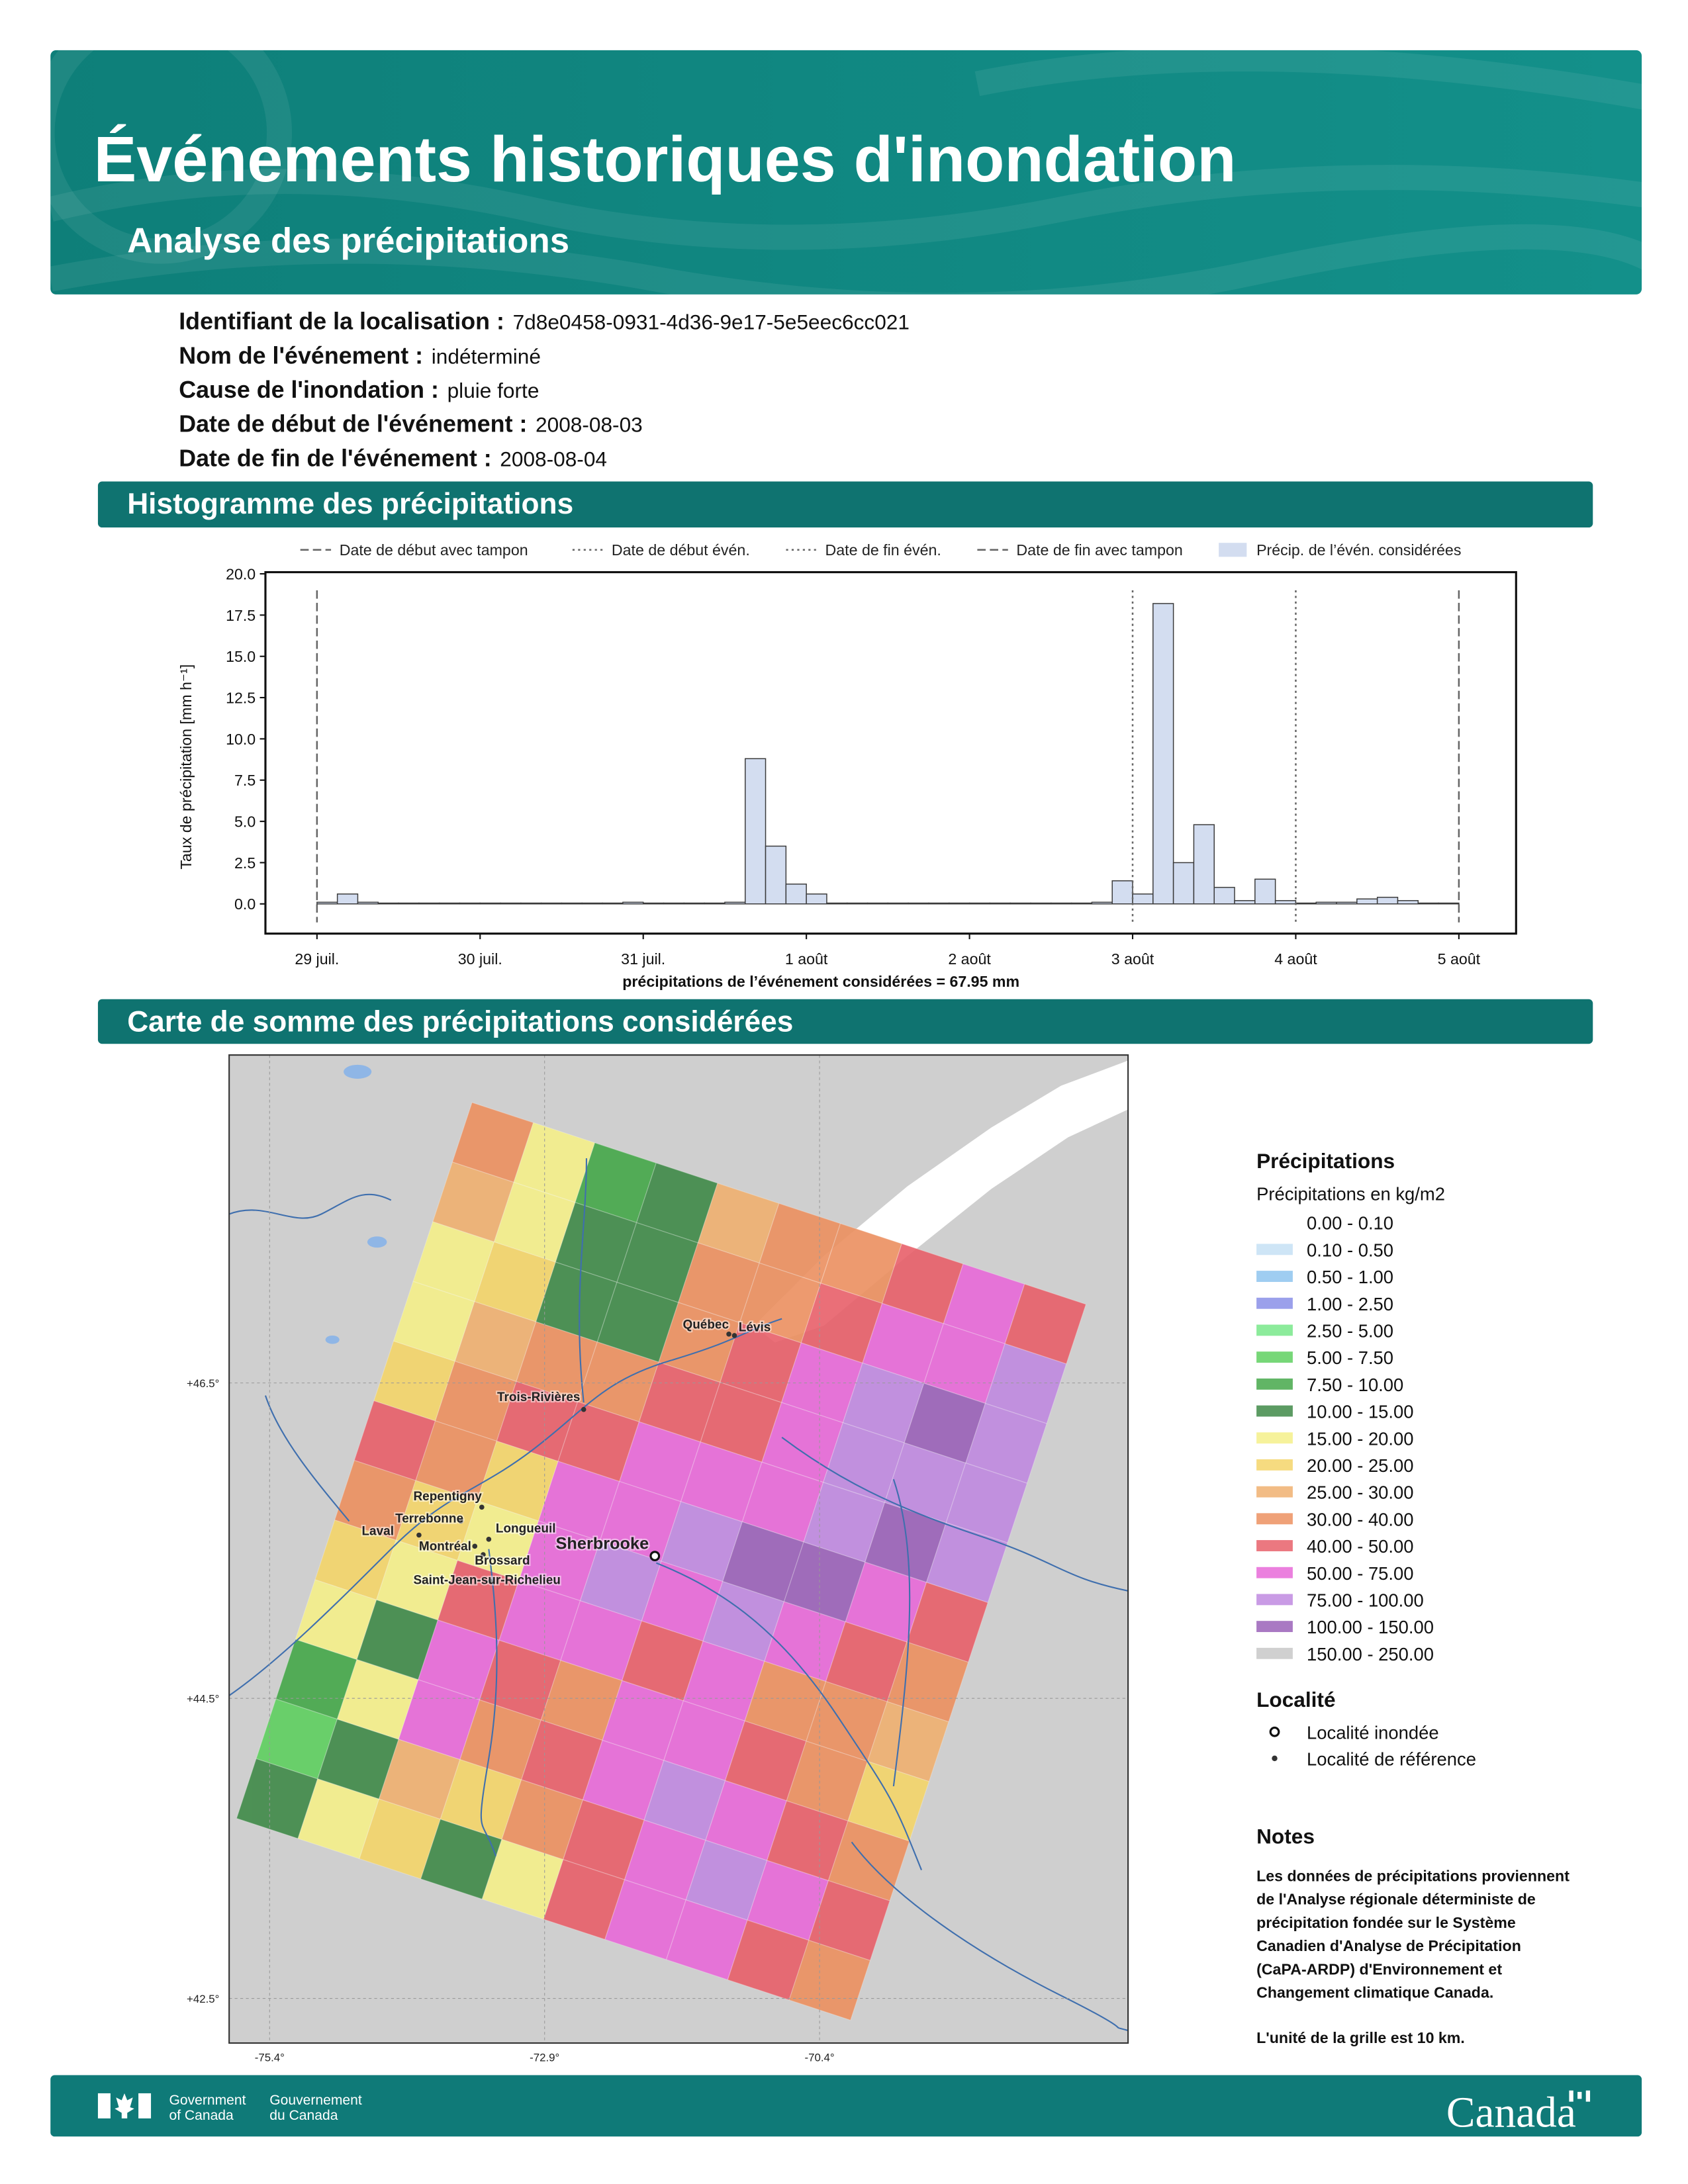  What do you see at coordinates (1285, 1836) in the screenshot?
I see `notes-title: Notes` at bounding box center [1285, 1836].